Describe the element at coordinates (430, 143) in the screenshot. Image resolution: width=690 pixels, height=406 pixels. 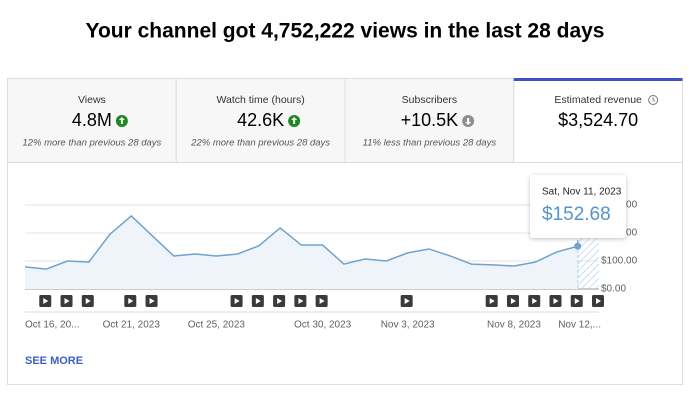
I see `tab-note: 11% less than previous 28 days` at that location.